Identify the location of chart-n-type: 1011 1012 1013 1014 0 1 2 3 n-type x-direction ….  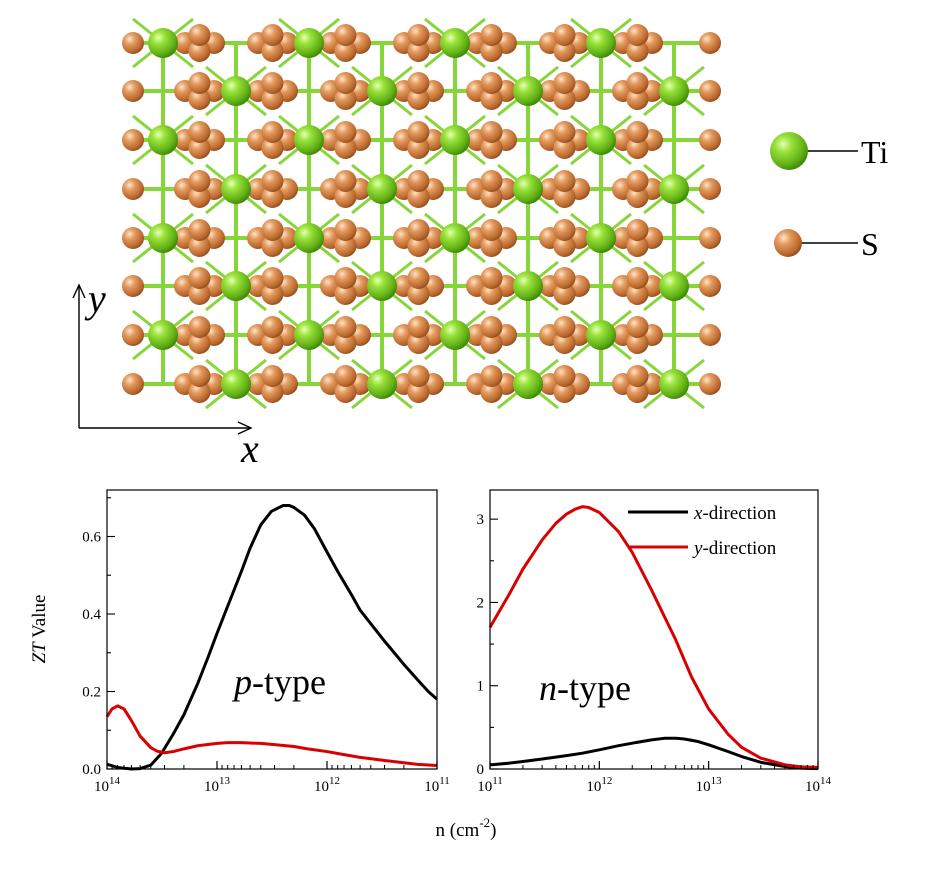
(654, 642).